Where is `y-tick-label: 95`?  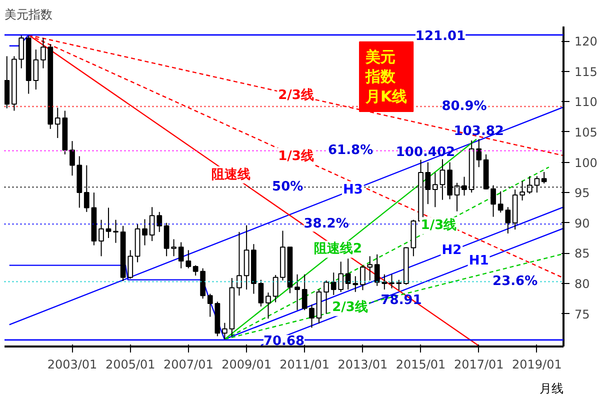
y-tick-label: 95 is located at coordinates (582, 193).